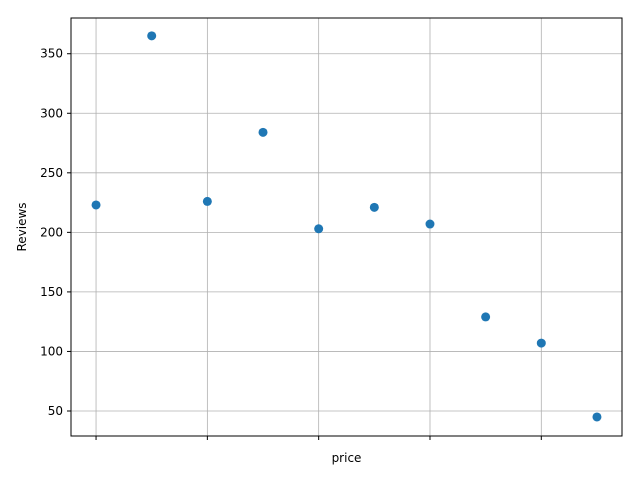 The width and height of the screenshot is (640, 480). I want to click on y-tick-label: 100, so click(51, 351).